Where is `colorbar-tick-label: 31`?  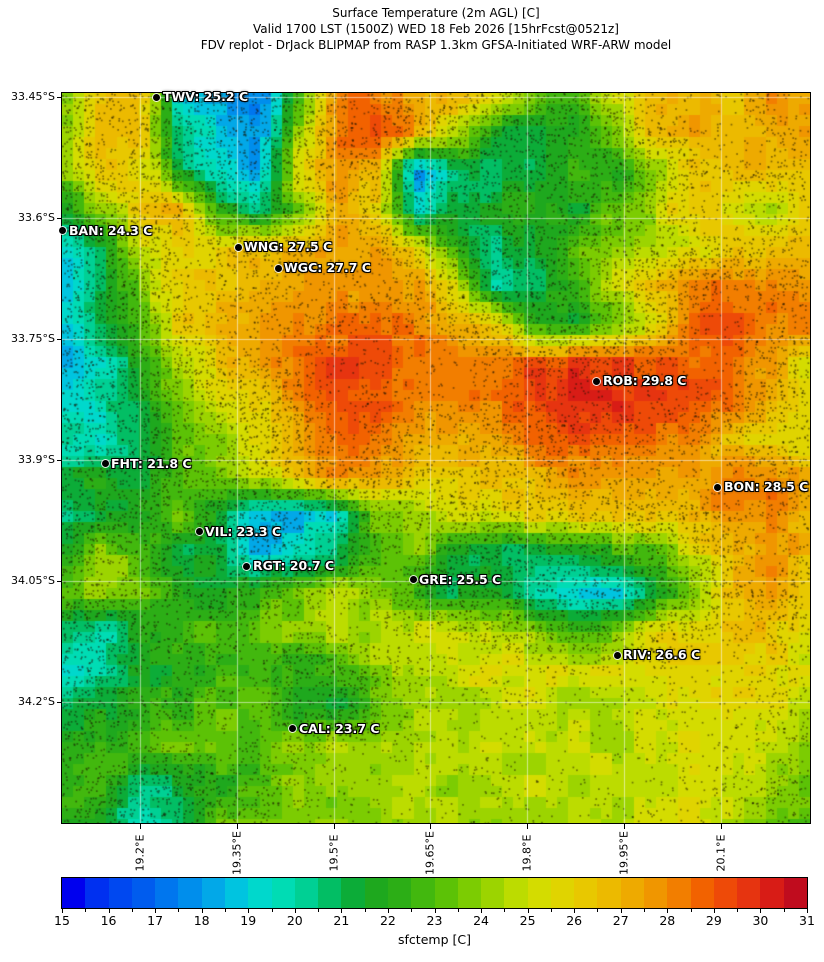
colorbar-tick-label: 31 is located at coordinates (807, 920).